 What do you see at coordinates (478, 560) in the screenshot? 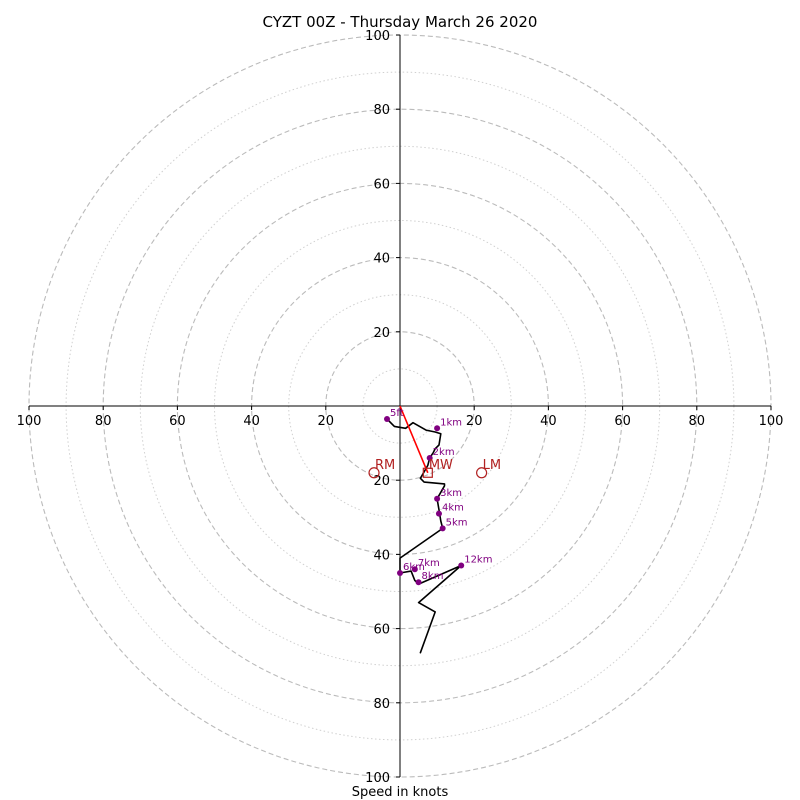
I see `height-marker-label: 12km` at bounding box center [478, 560].